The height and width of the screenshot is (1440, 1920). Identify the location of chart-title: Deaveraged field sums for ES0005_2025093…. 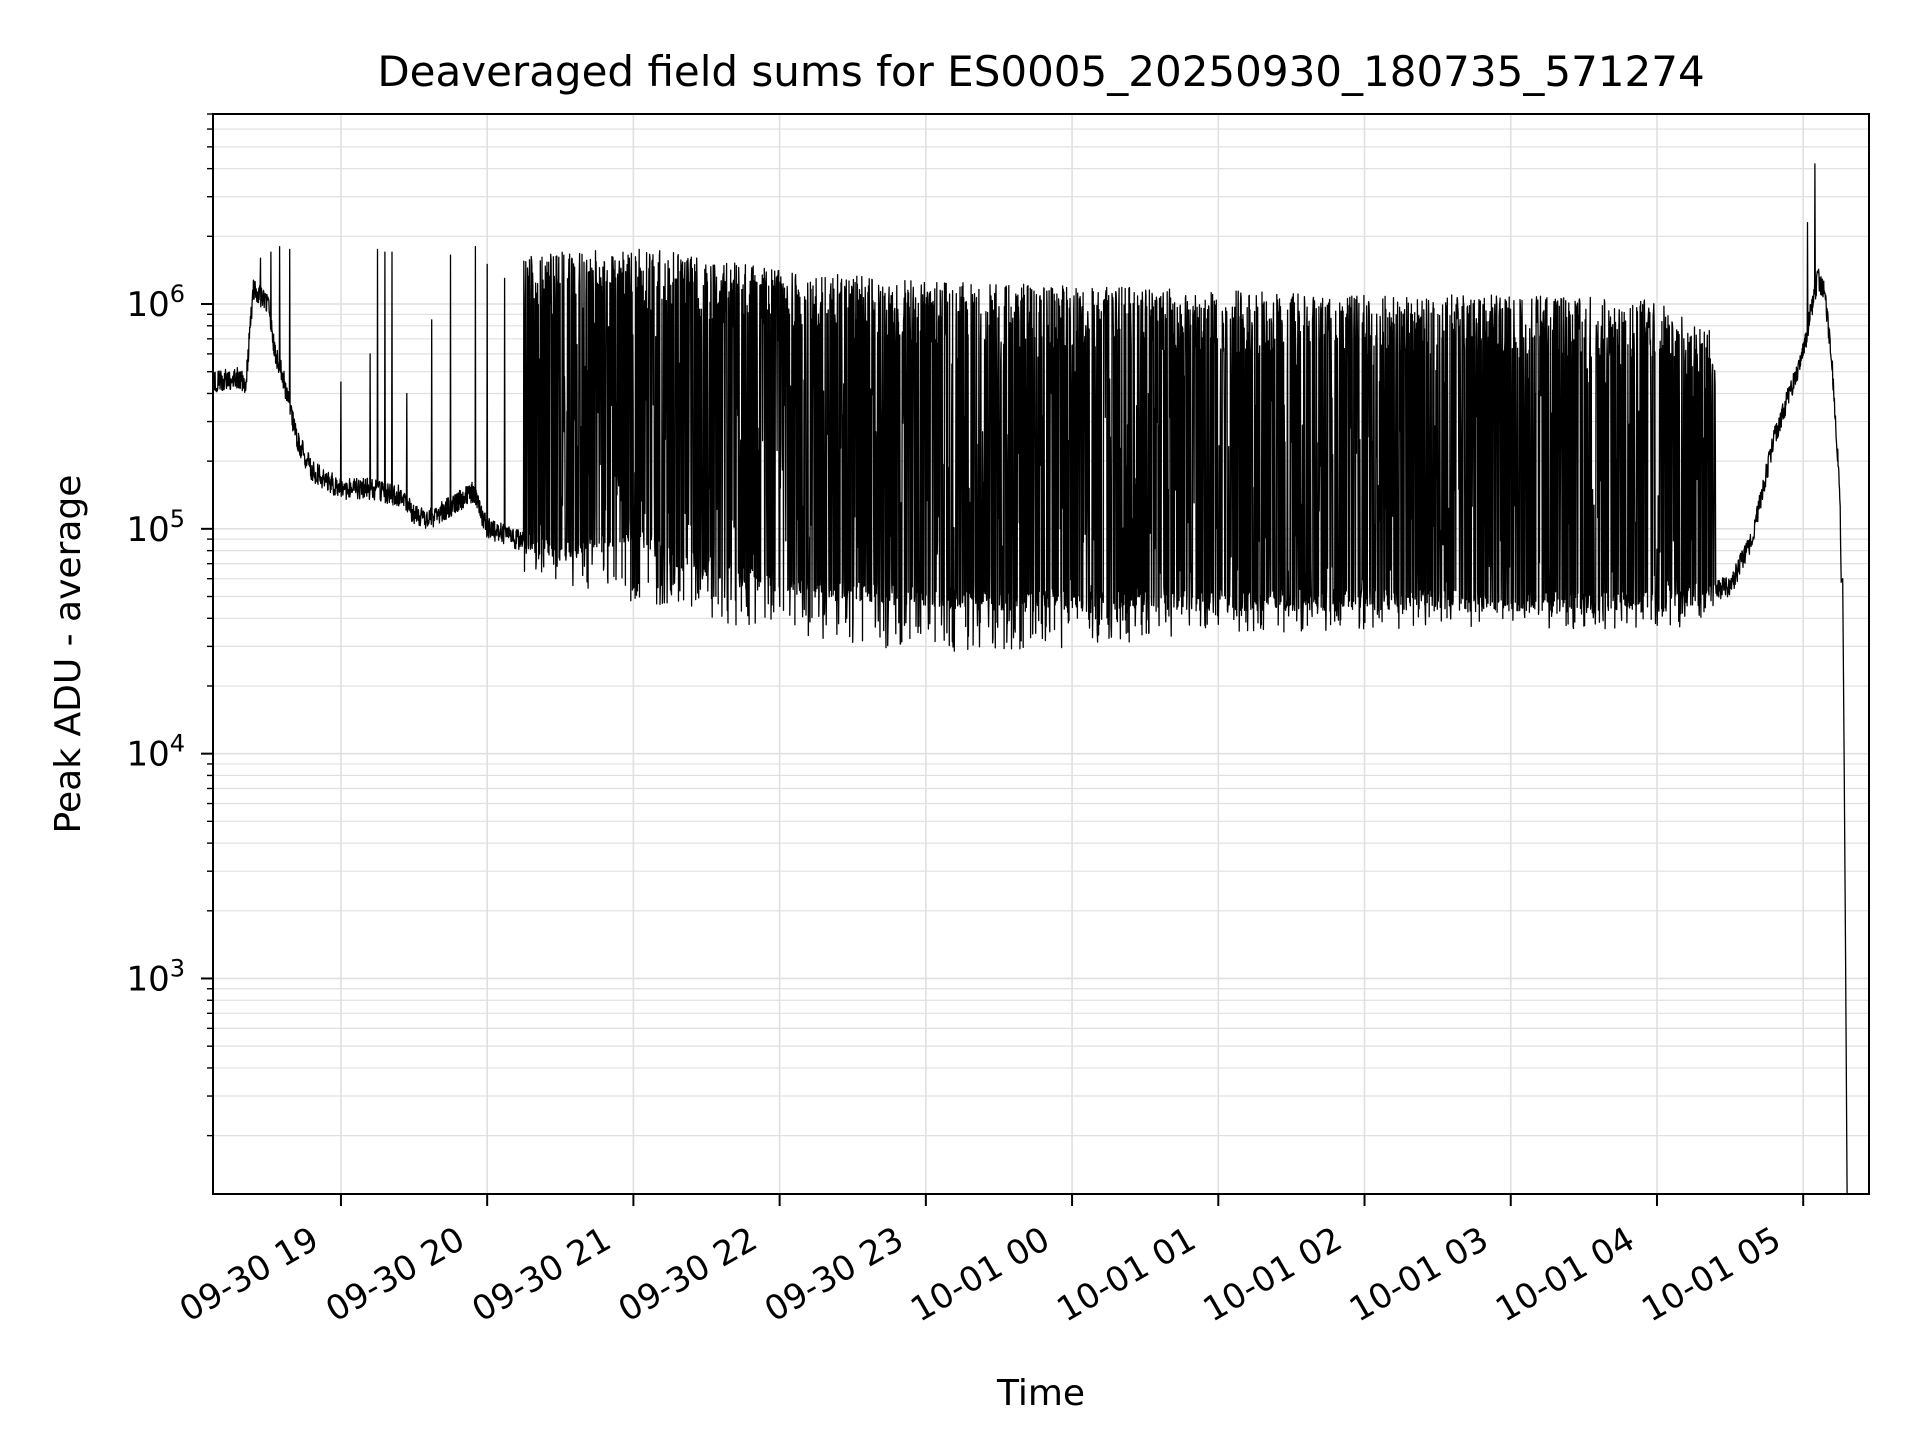
(1040, 71).